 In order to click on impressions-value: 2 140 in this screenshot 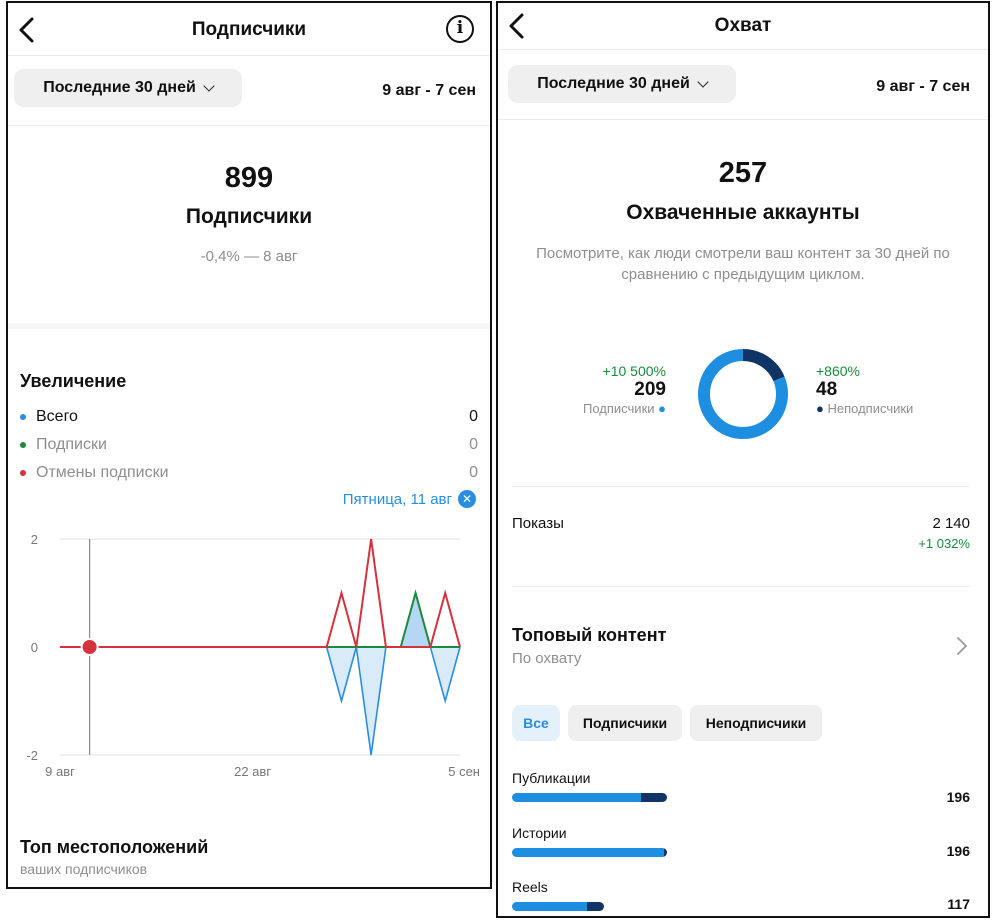, I will do `click(951, 523)`.